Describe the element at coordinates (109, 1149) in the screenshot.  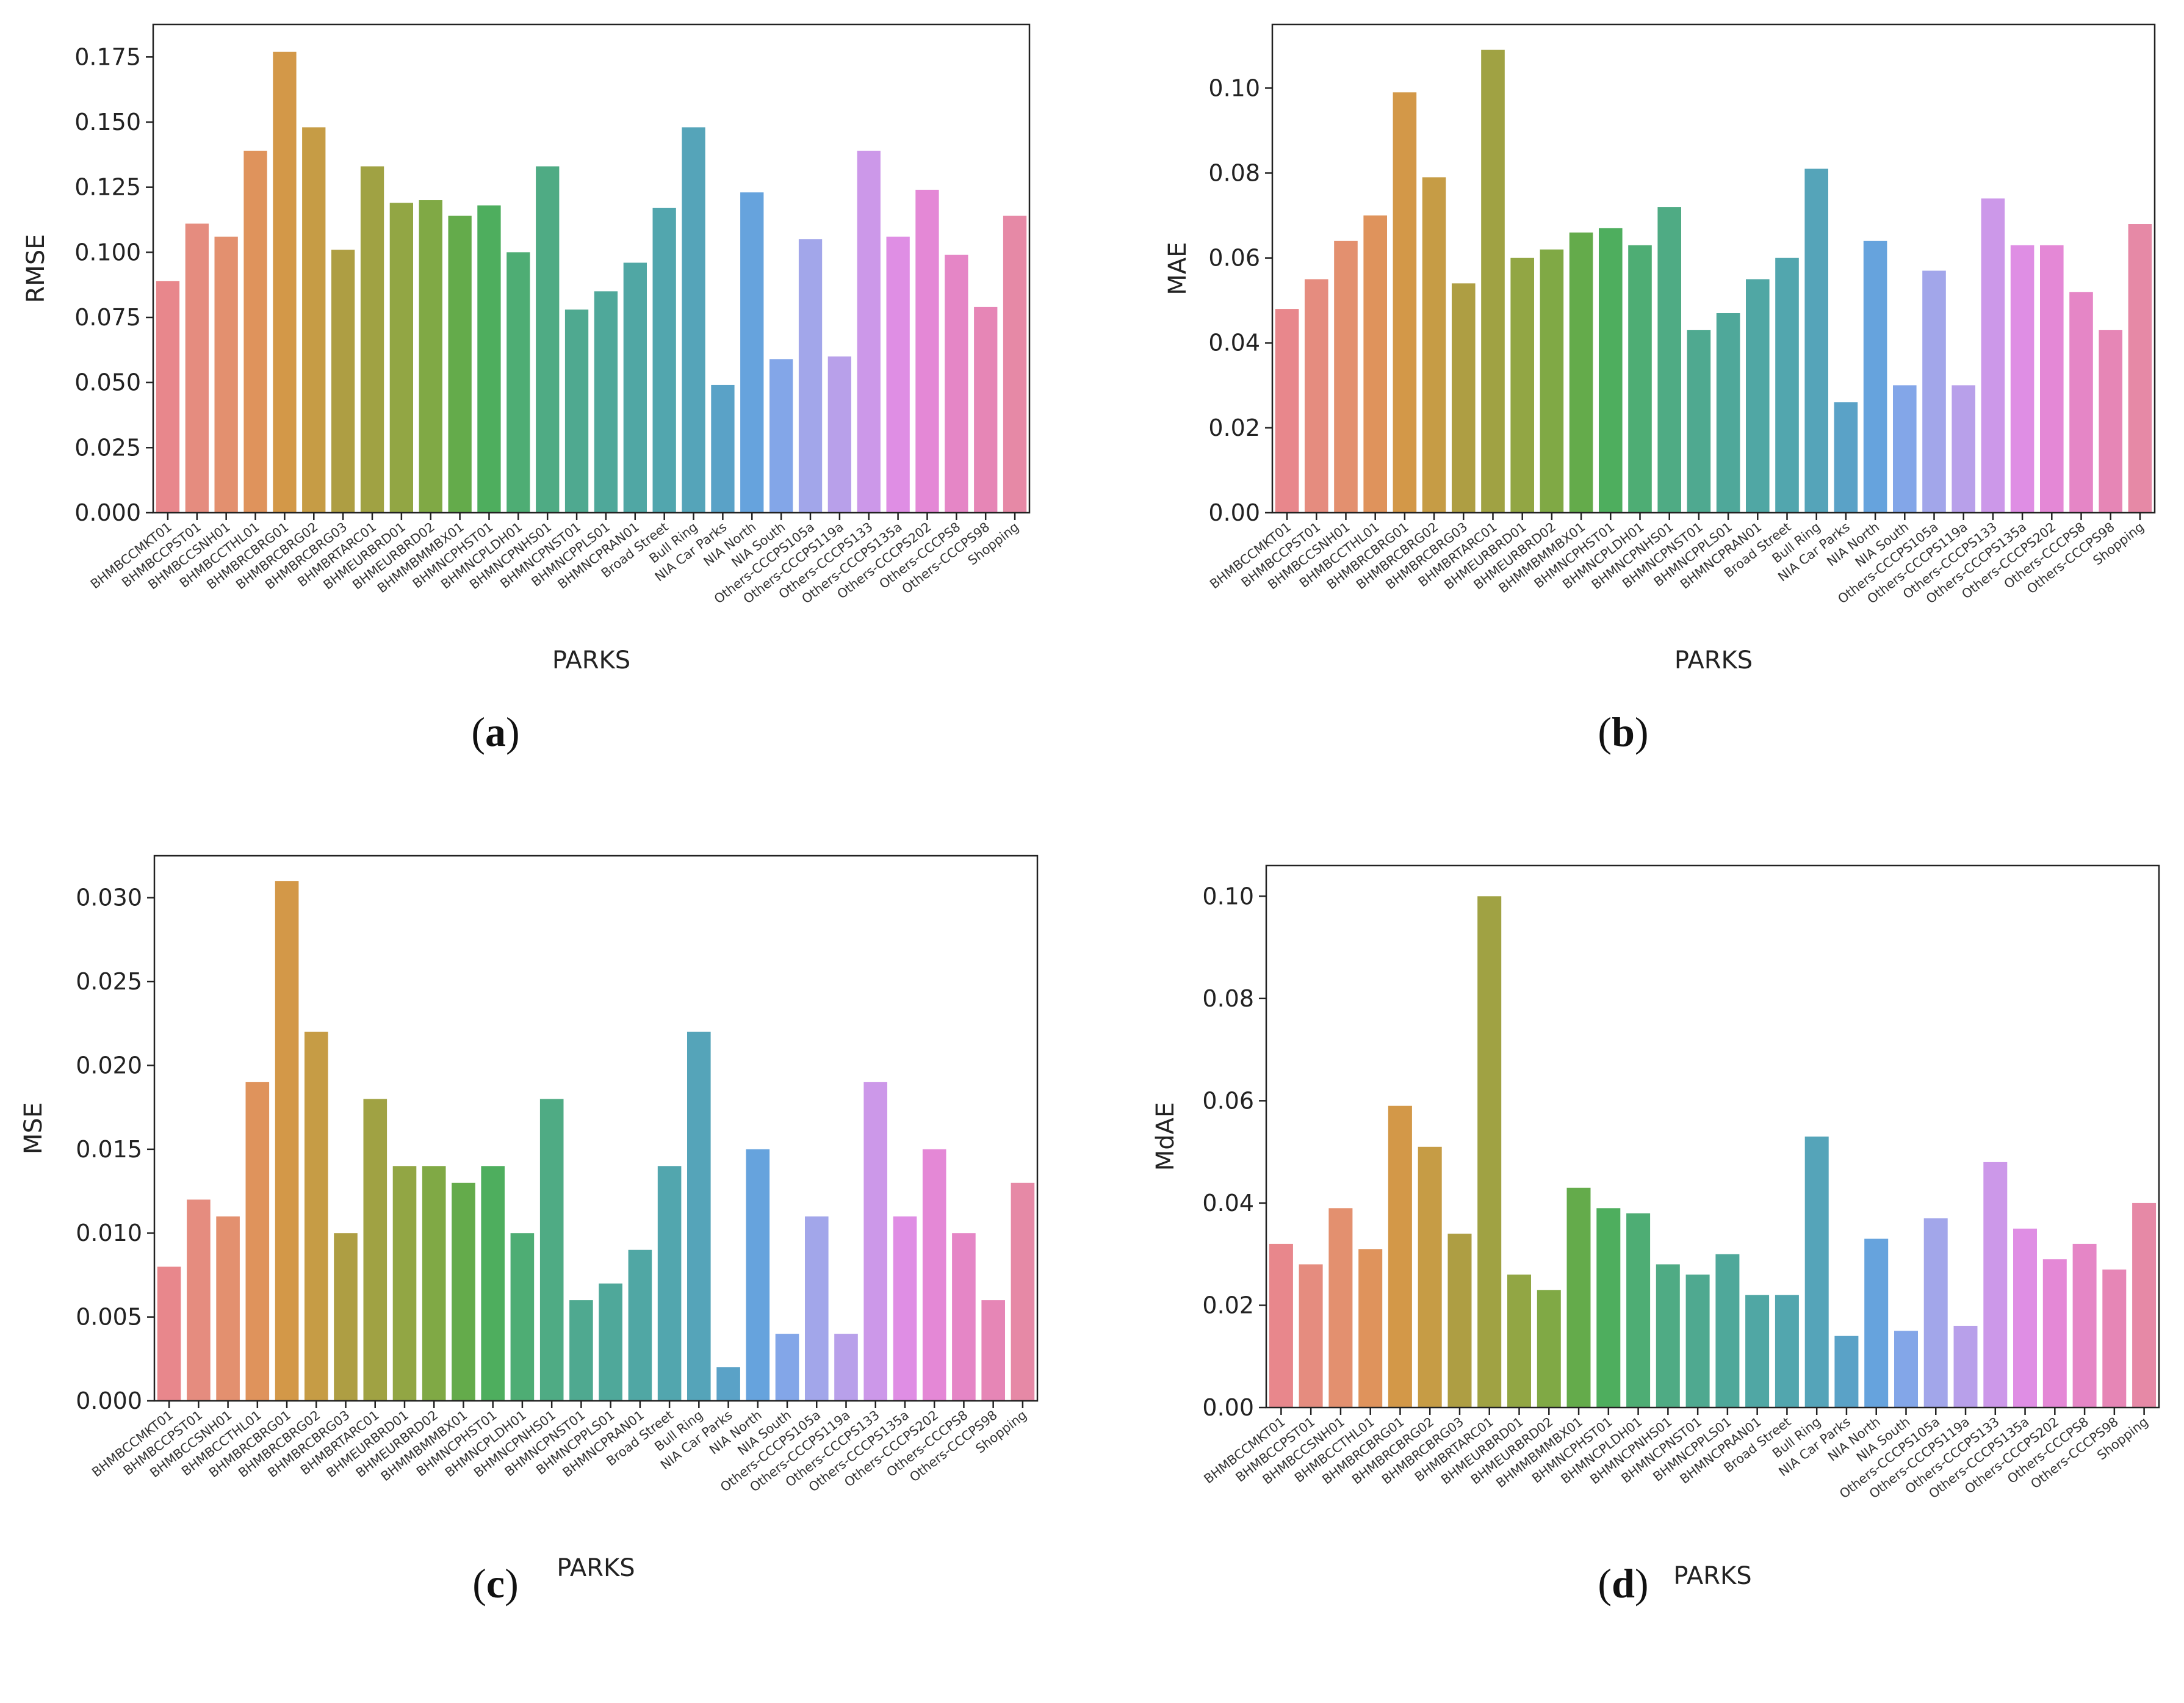
I see `y-tick-label: 0.015` at that location.